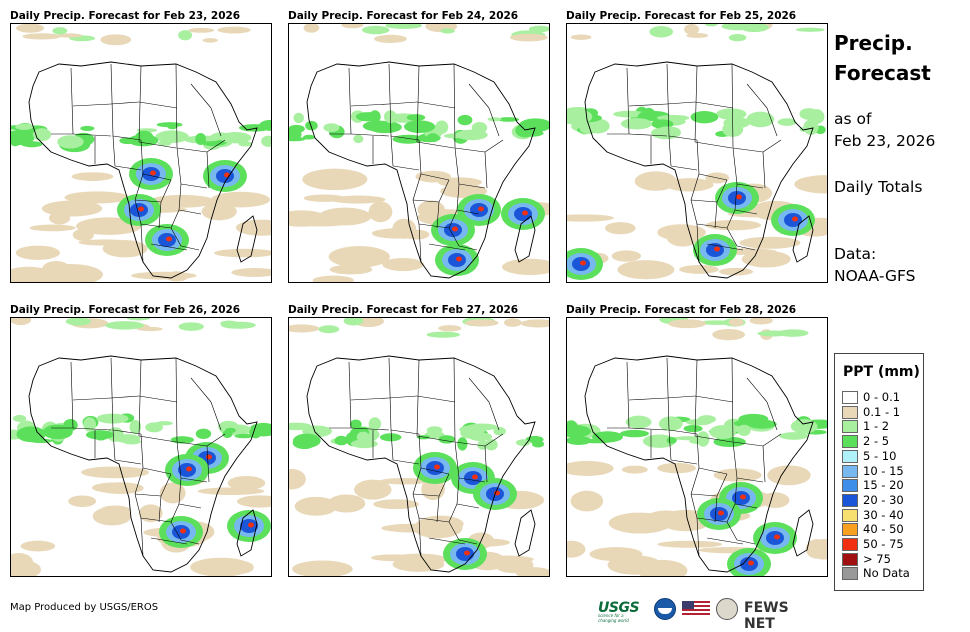 The width and height of the screenshot is (970, 632). What do you see at coordinates (853, 119) in the screenshot?
I see `as-of-label: as of` at bounding box center [853, 119].